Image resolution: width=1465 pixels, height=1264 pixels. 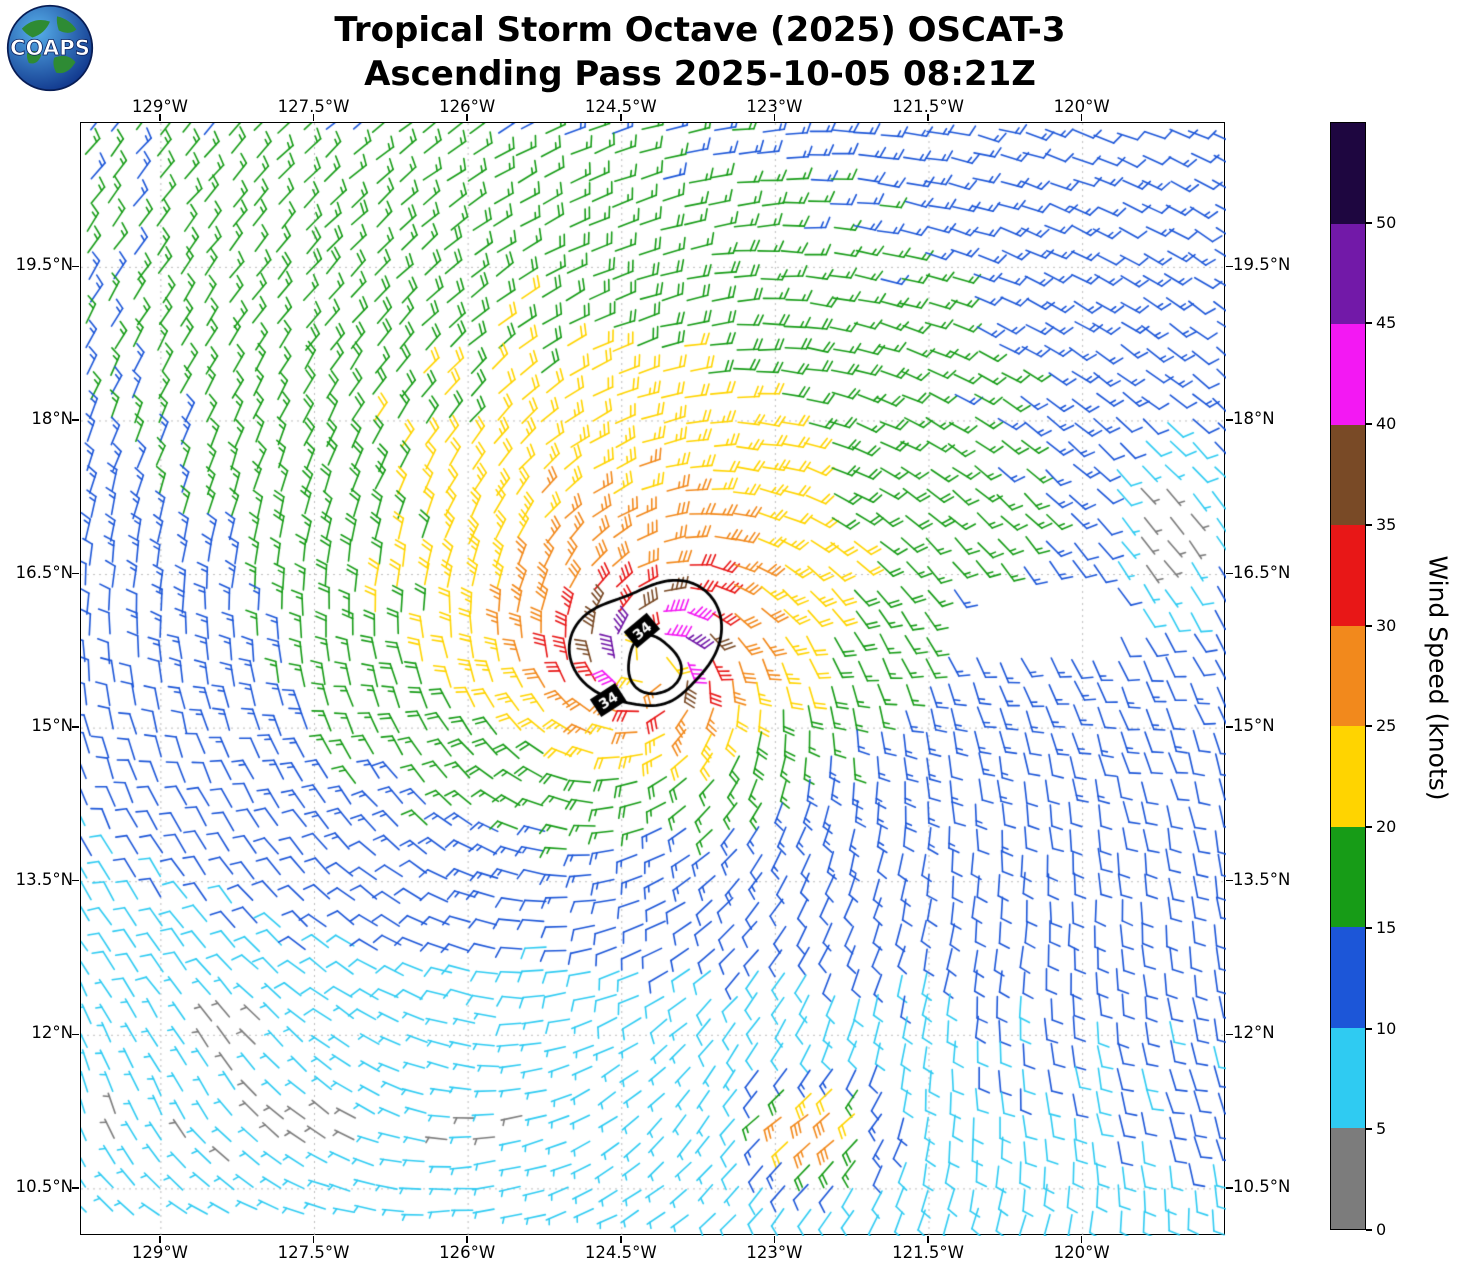 I want to click on colorbar-tick-label: 25, so click(x=1386, y=726).